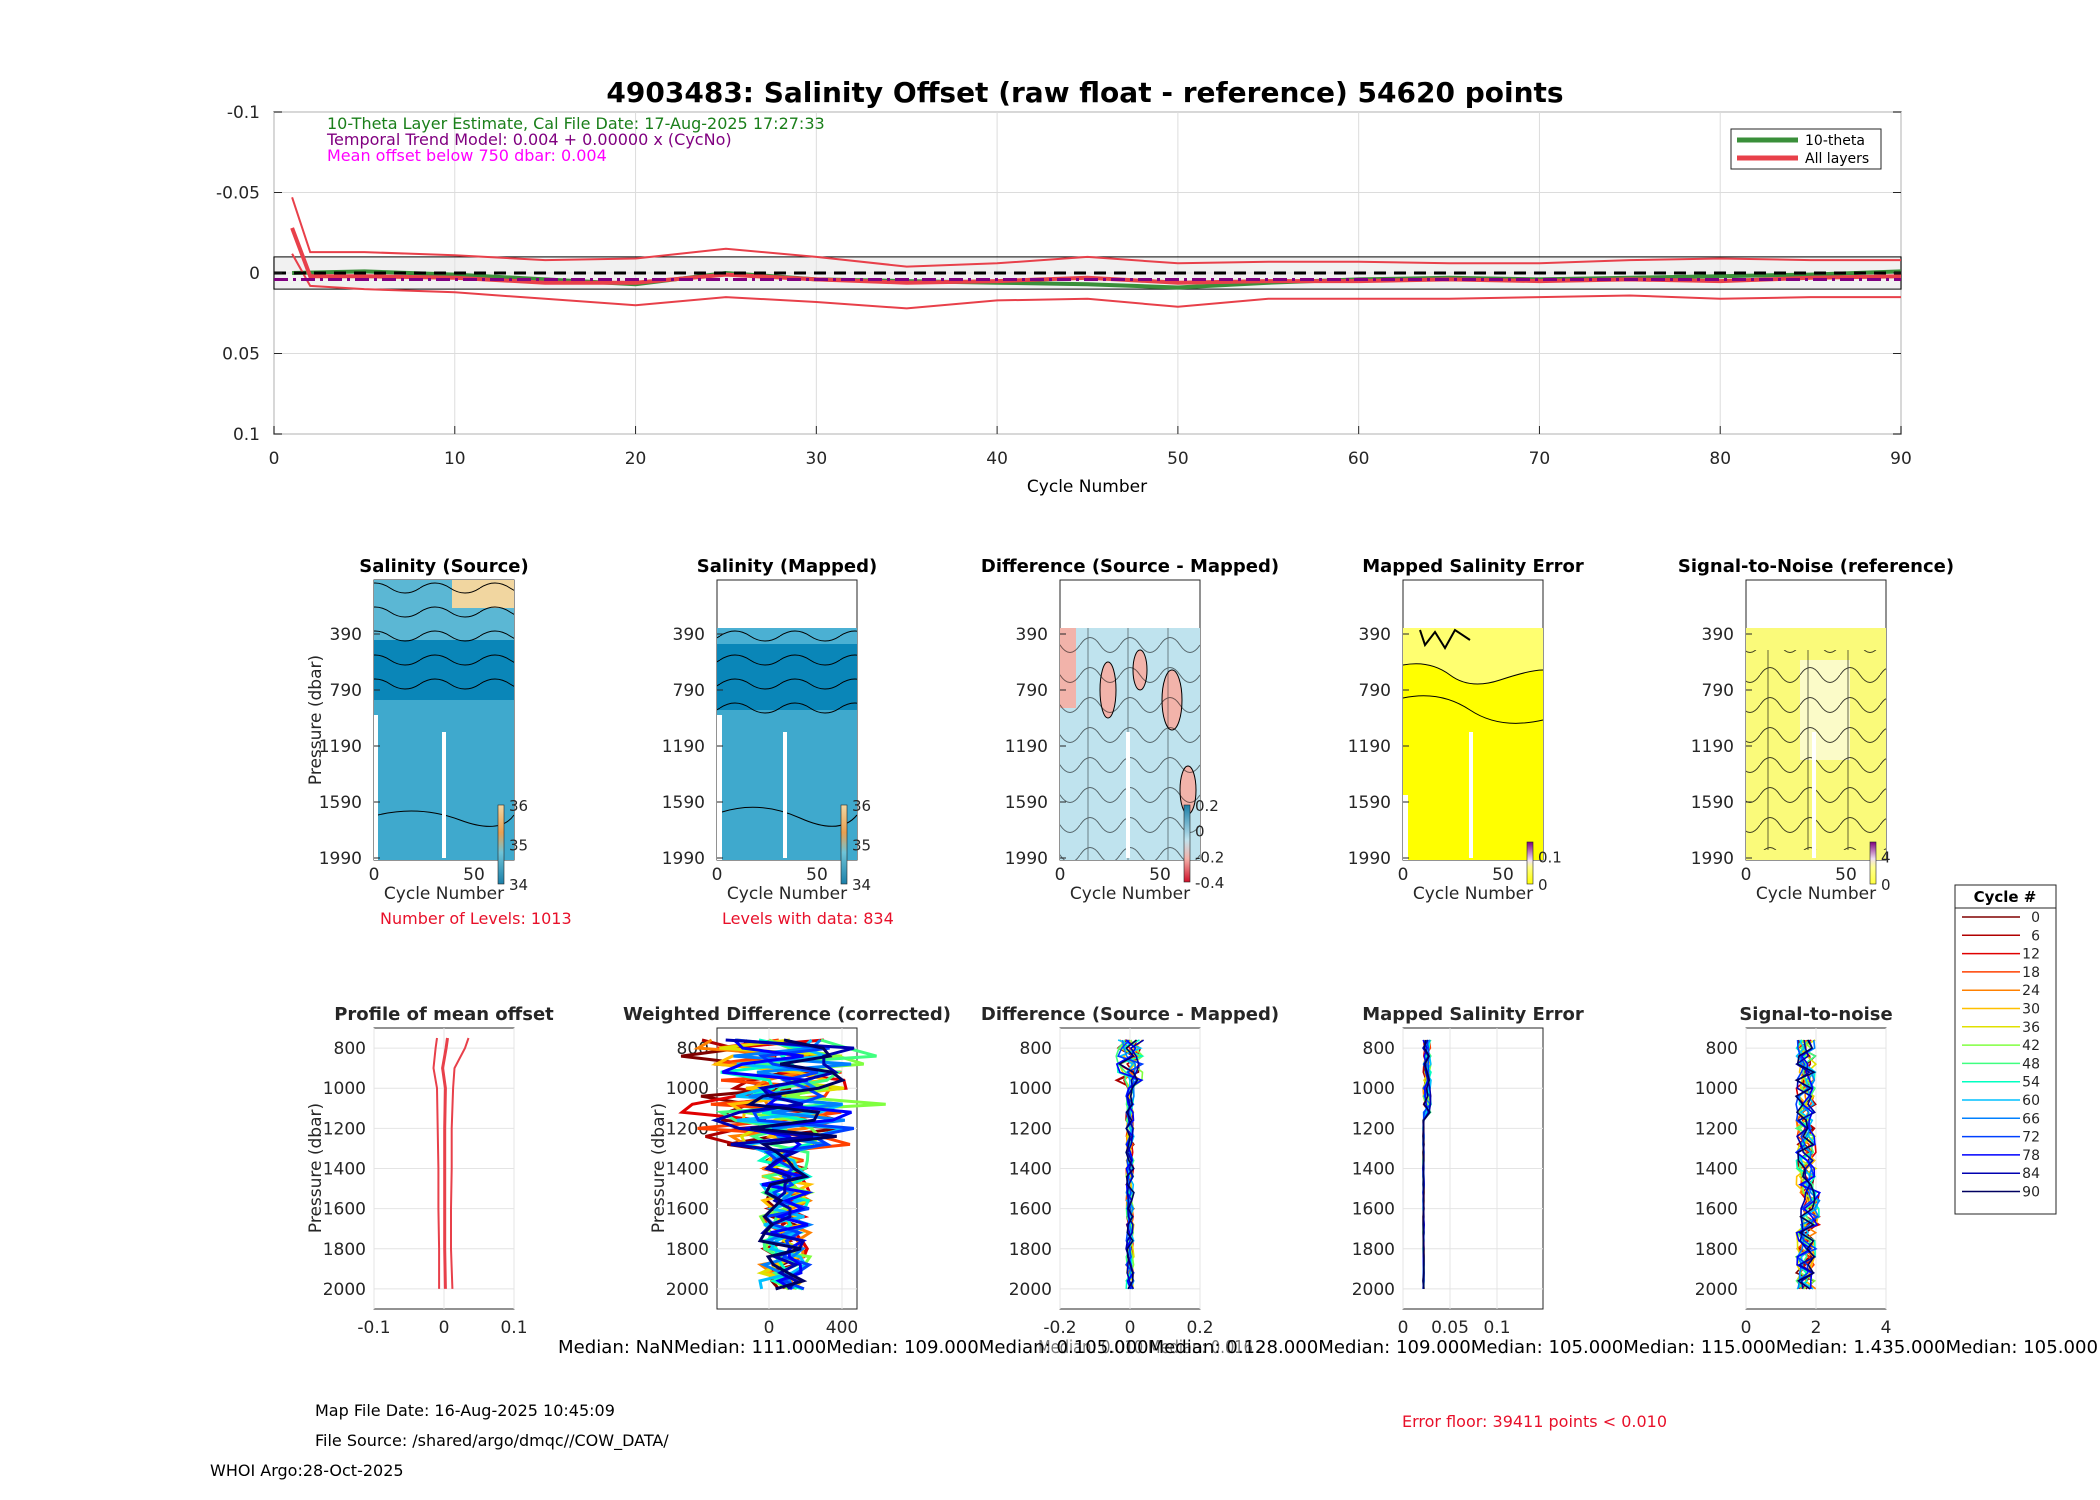  Describe the element at coordinates (1550, 858) in the screenshot. I see `colorbar-tick-label: 0.1` at that location.